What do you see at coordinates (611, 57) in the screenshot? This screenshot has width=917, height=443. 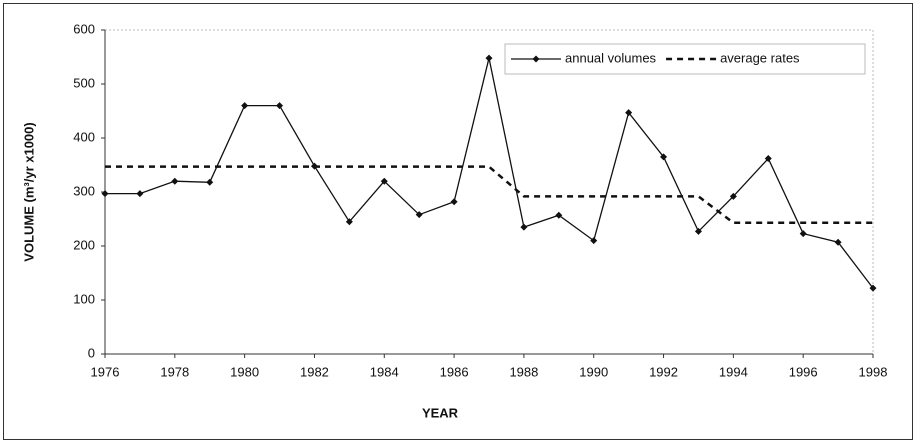 I see `legend-label: annual volumes` at bounding box center [611, 57].